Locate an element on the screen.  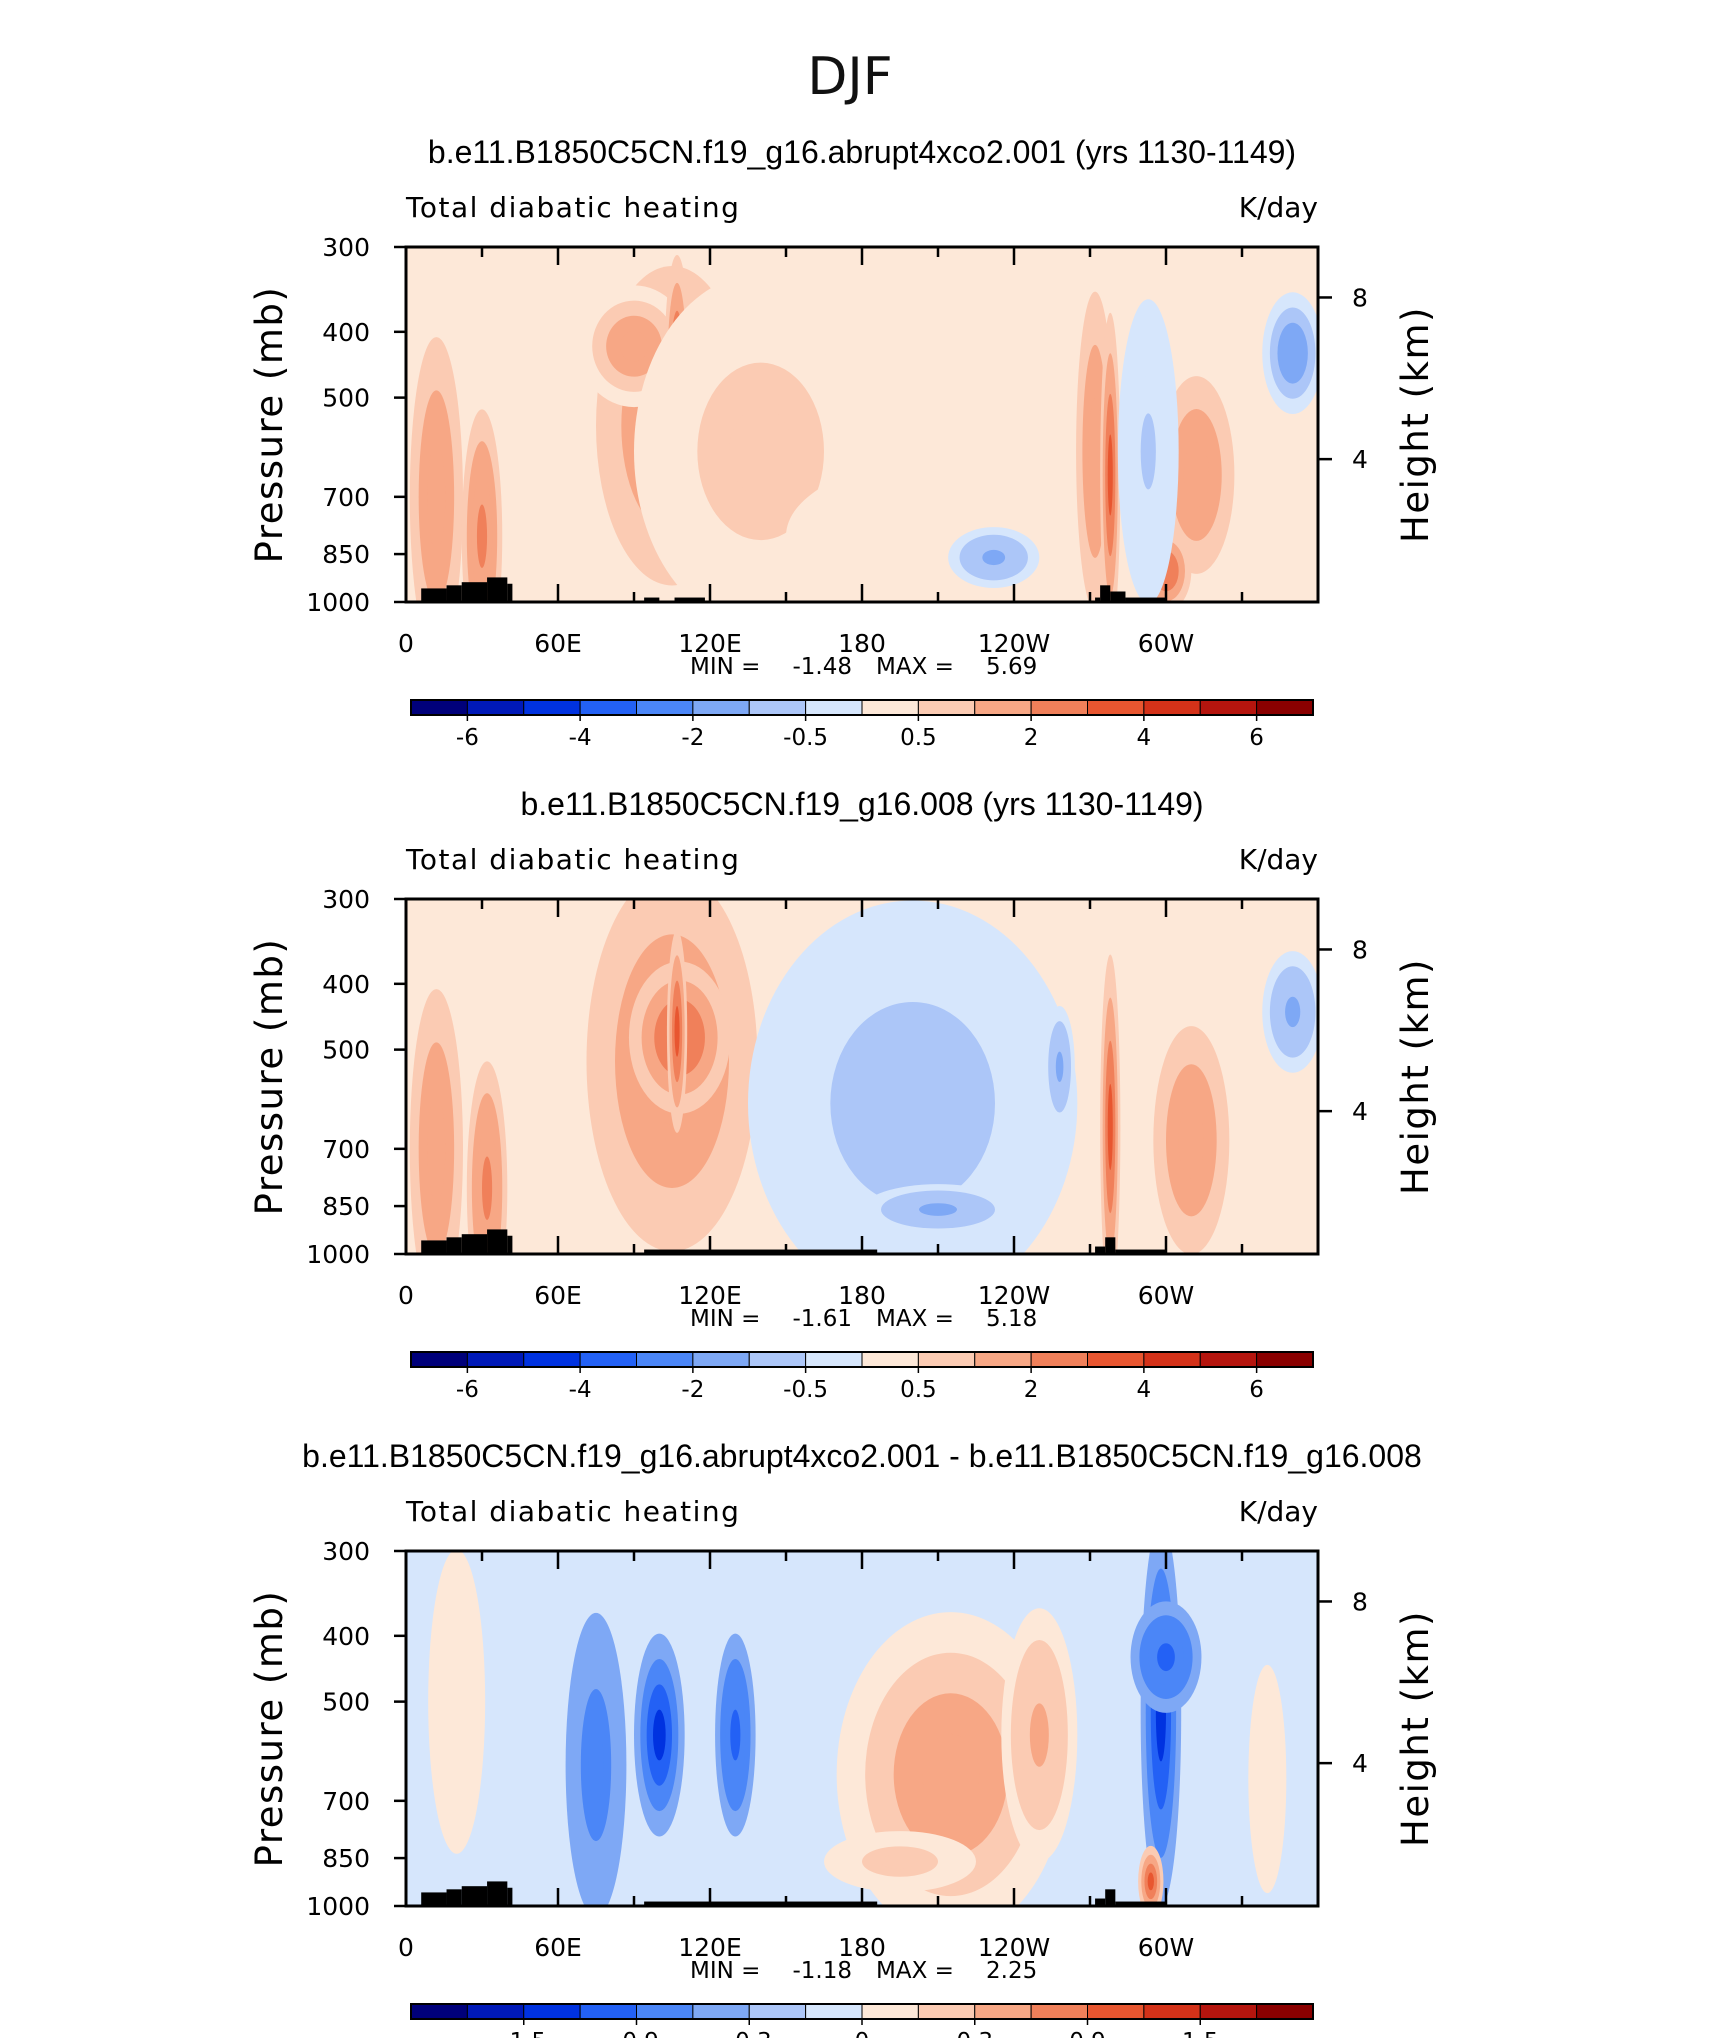
y-tick-label: 400 is located at coordinates (346, 1636).